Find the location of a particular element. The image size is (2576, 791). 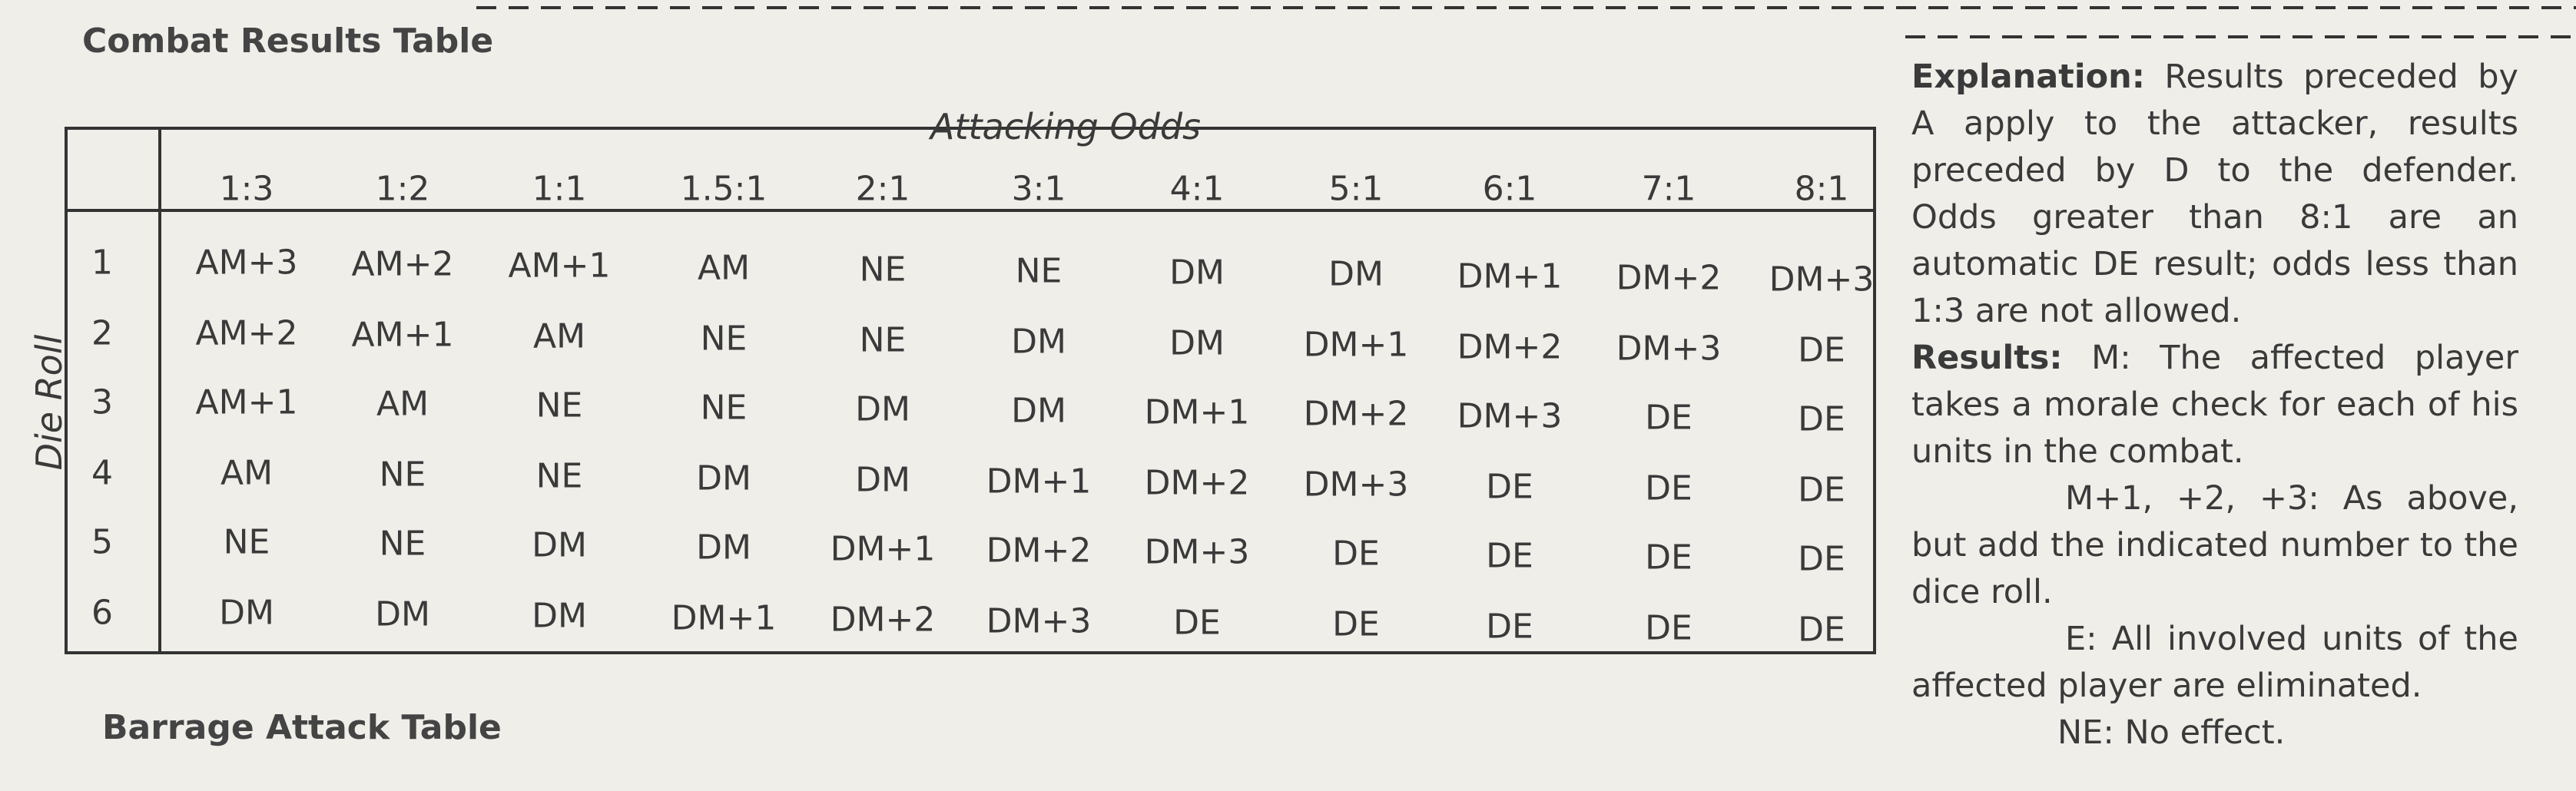

column-header: 2:1 is located at coordinates (882, 189).